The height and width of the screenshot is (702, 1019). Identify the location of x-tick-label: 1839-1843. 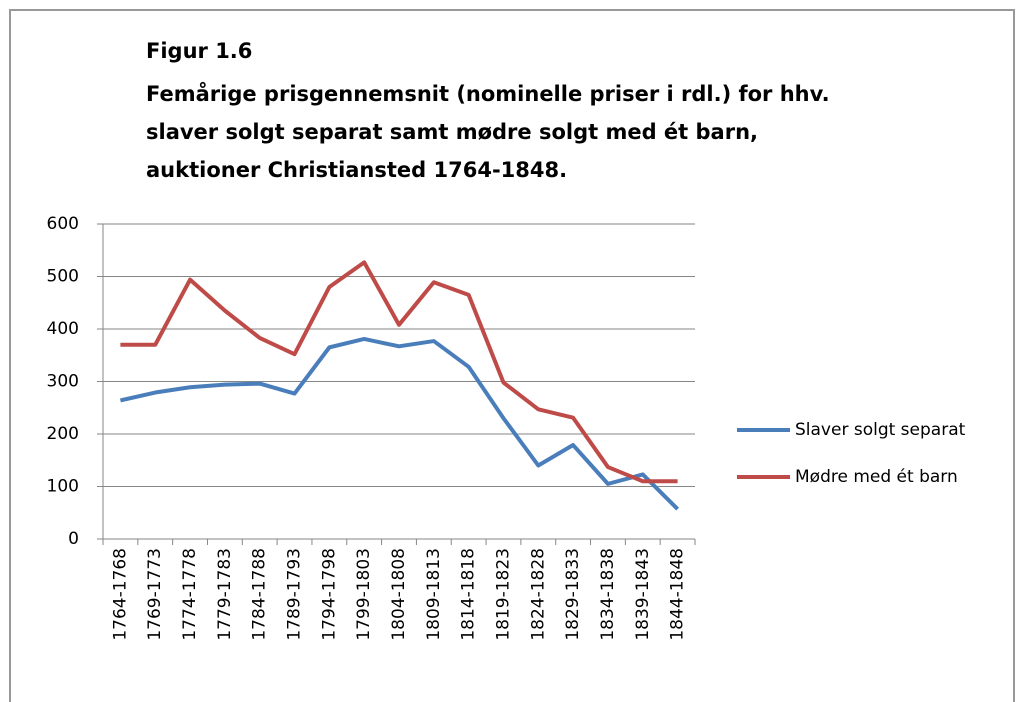
(643, 594).